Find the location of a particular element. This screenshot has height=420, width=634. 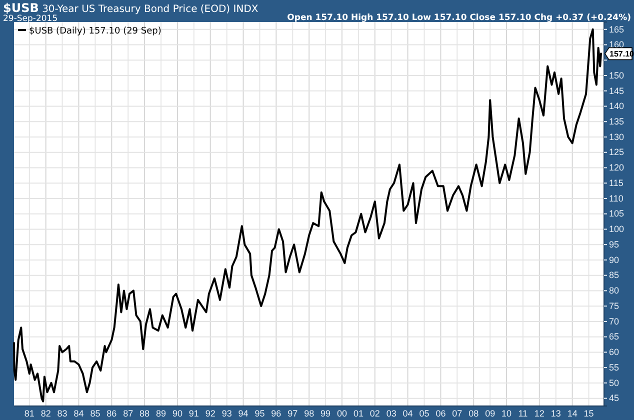

y-tick-label: 125 is located at coordinates (616, 152).